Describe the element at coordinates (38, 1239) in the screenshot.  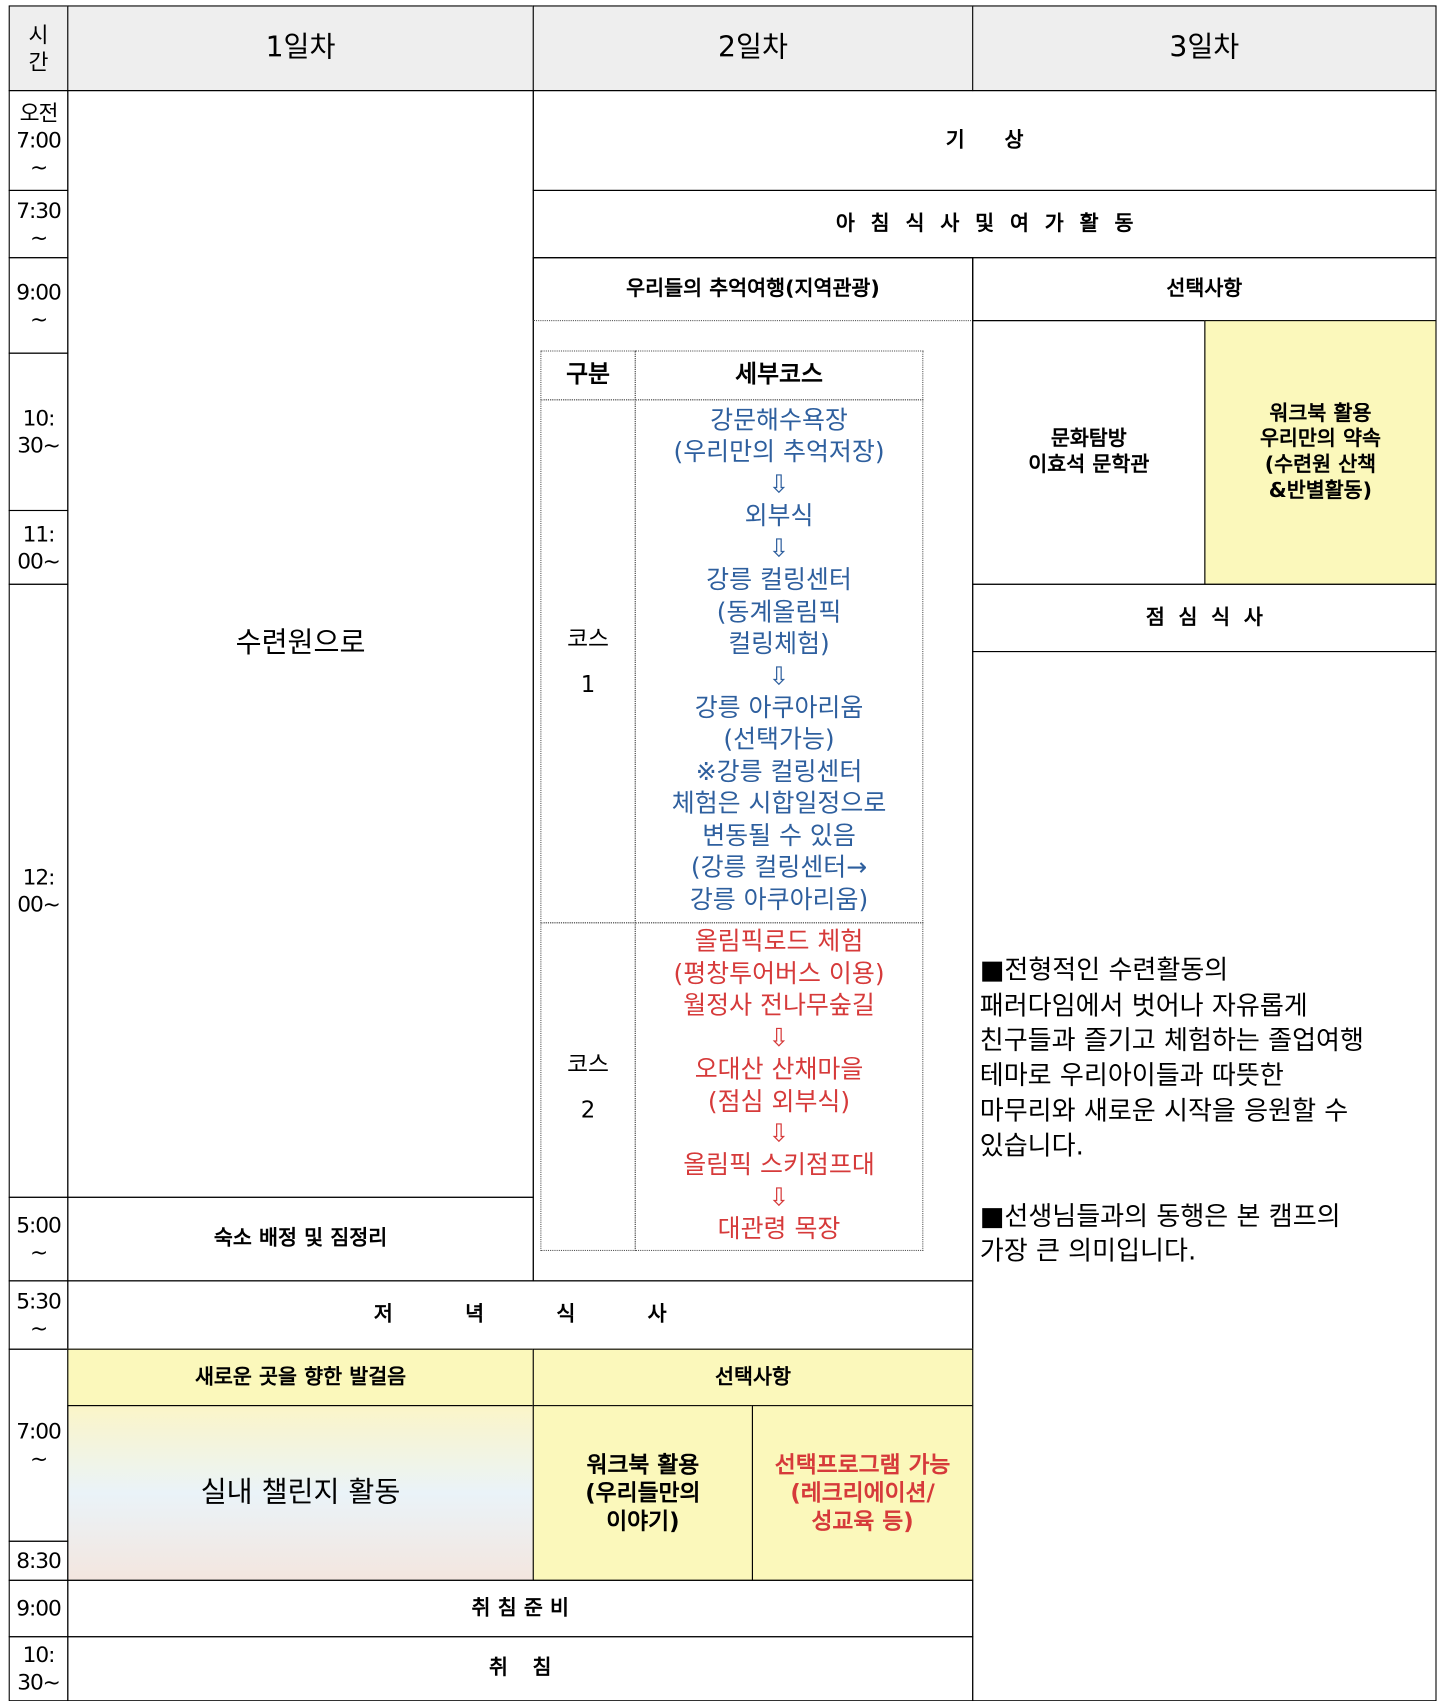
I see `time: 5:00 ~` at that location.